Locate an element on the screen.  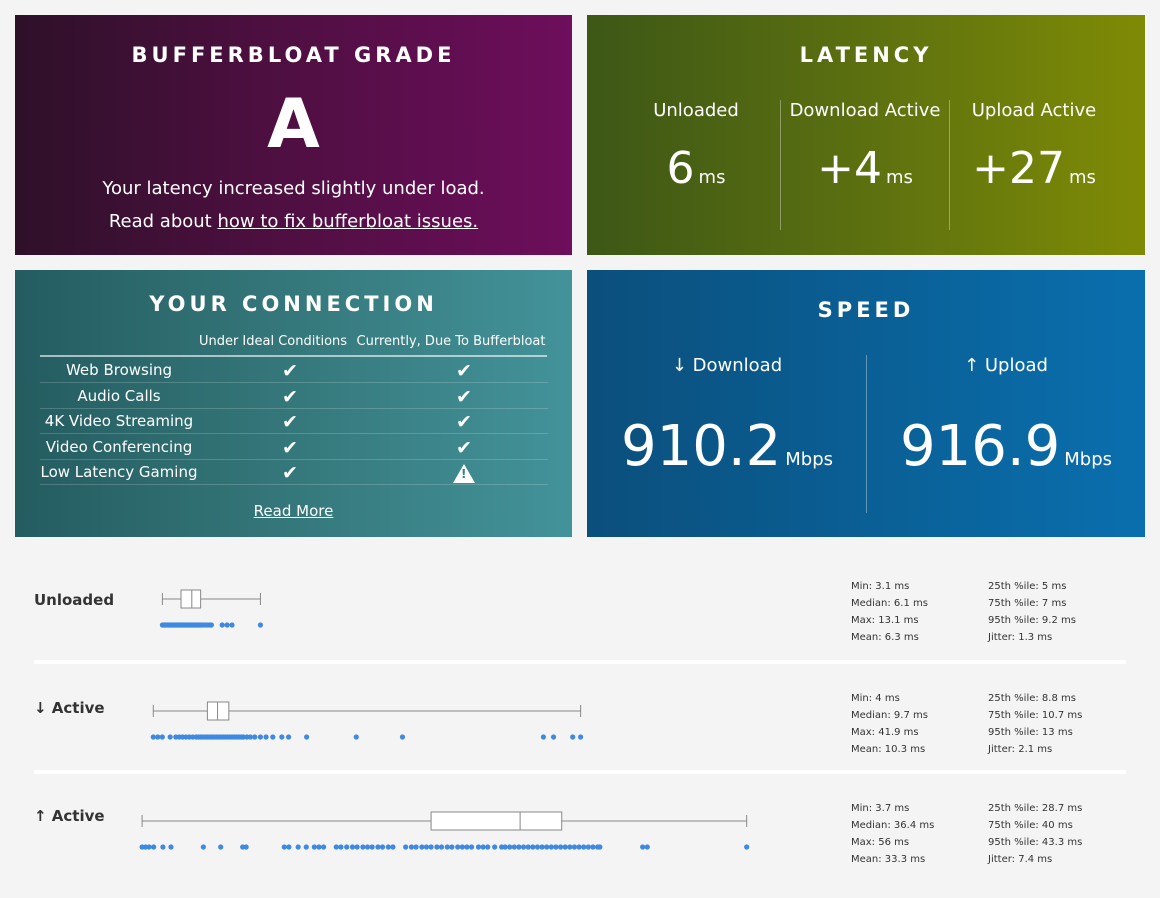
stat-line: Max: 56 ms is located at coordinates (880, 842).